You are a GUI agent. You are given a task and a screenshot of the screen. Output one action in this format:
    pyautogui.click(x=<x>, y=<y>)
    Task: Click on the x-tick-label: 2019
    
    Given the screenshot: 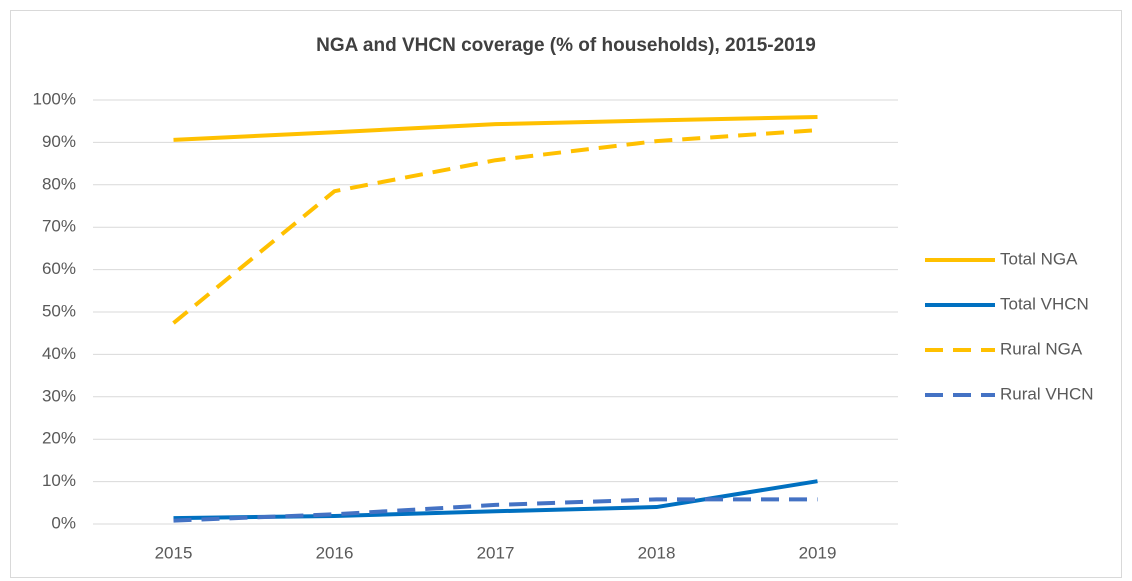 What is the action you would take?
    pyautogui.click(x=818, y=552)
    